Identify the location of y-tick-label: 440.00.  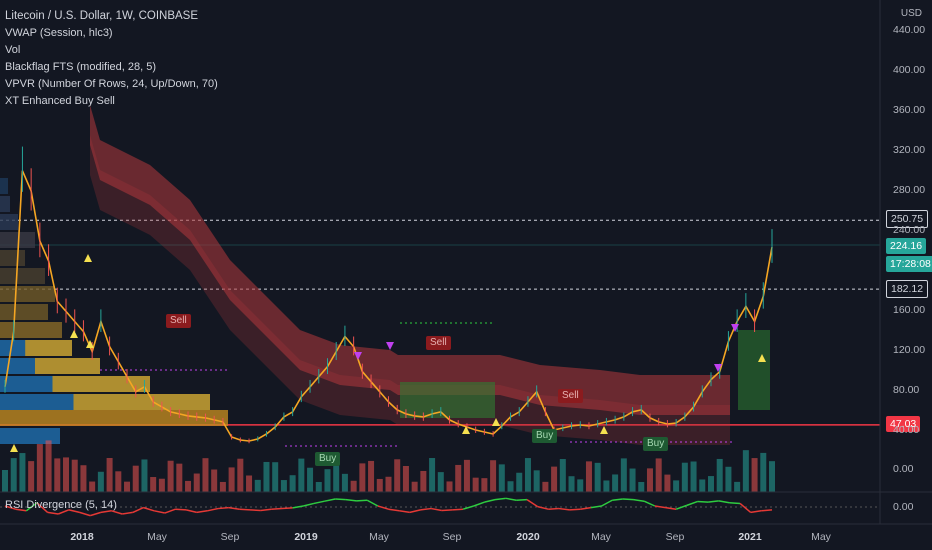
(909, 30).